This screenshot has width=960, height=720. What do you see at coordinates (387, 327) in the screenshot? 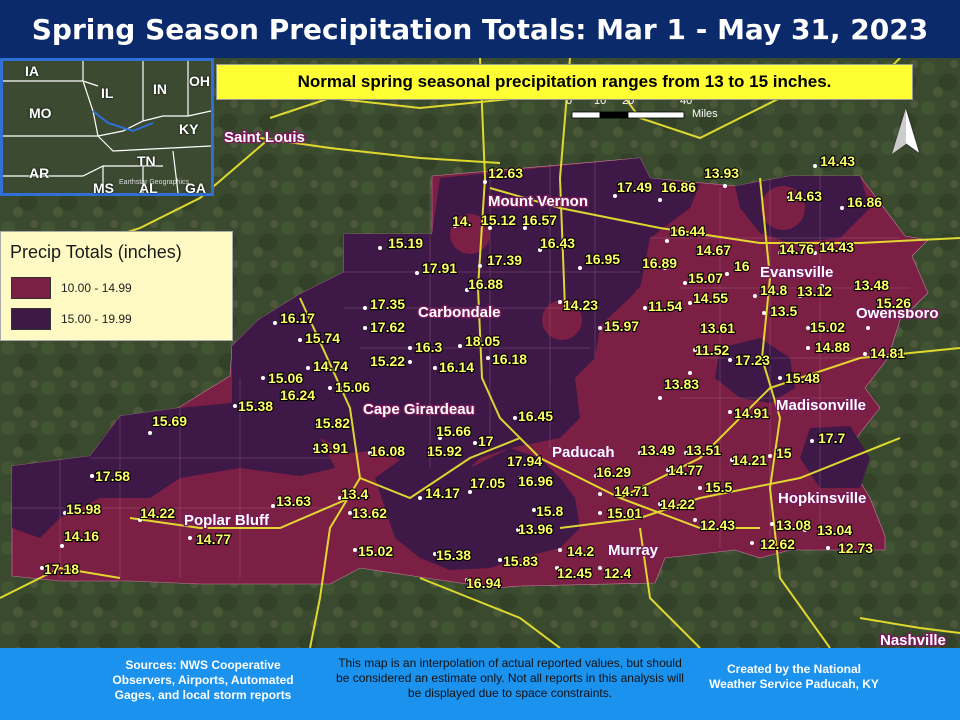
I see `precip-value: 17.62` at bounding box center [387, 327].